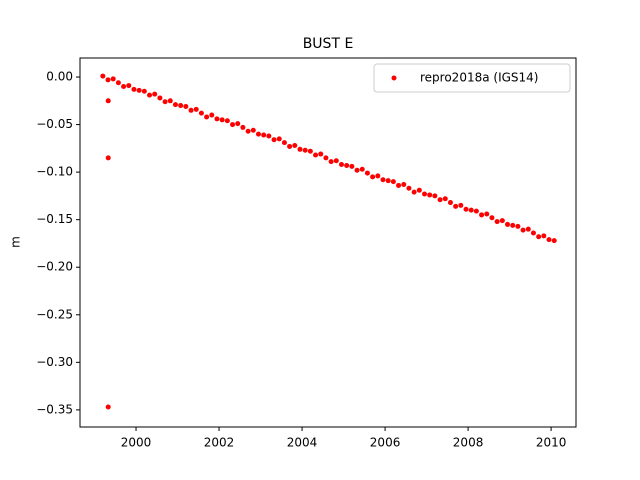 The width and height of the screenshot is (640, 480). I want to click on legend-label: repro2018a (IGS14), so click(479, 78).